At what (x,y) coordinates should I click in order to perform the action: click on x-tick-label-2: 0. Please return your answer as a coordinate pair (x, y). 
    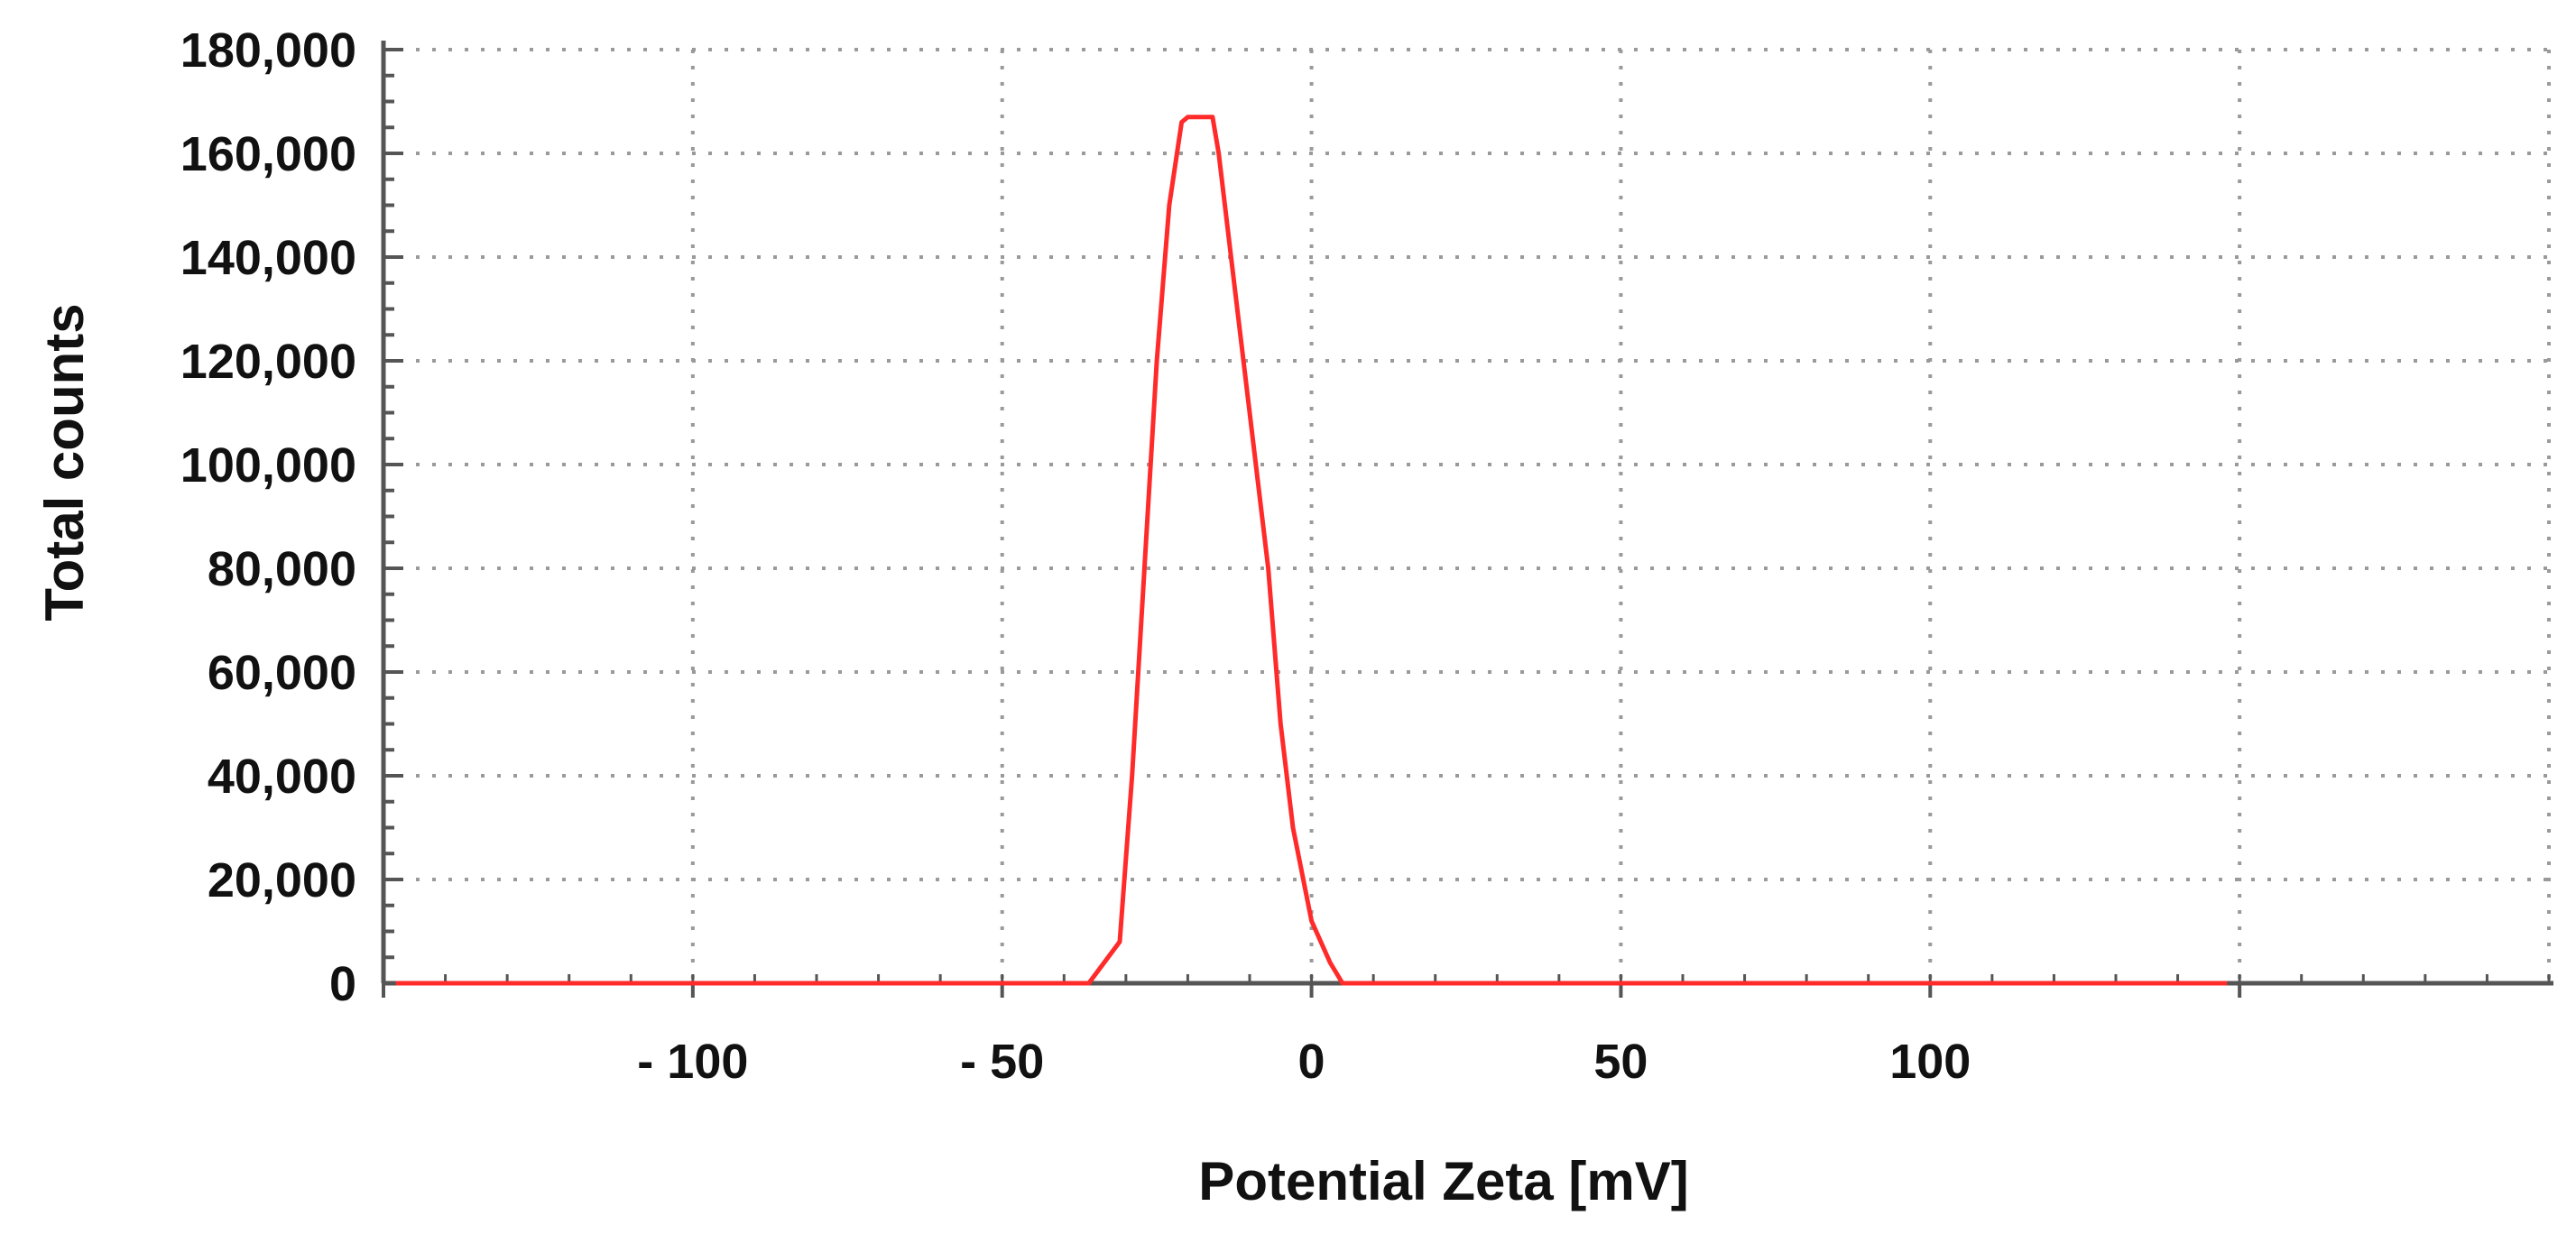
    Looking at the image, I should click on (1311, 1062).